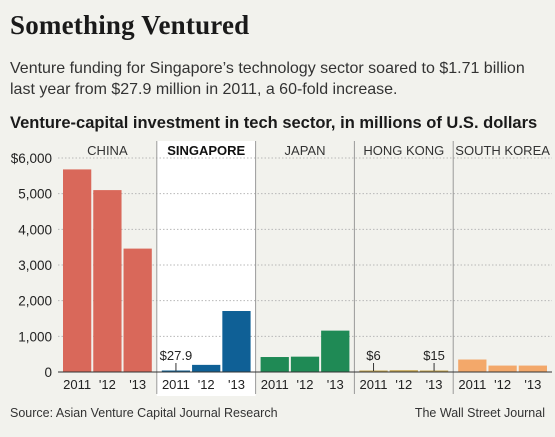 The image size is (555, 437). What do you see at coordinates (35, 229) in the screenshot?
I see `y-tick-label: 4,000` at bounding box center [35, 229].